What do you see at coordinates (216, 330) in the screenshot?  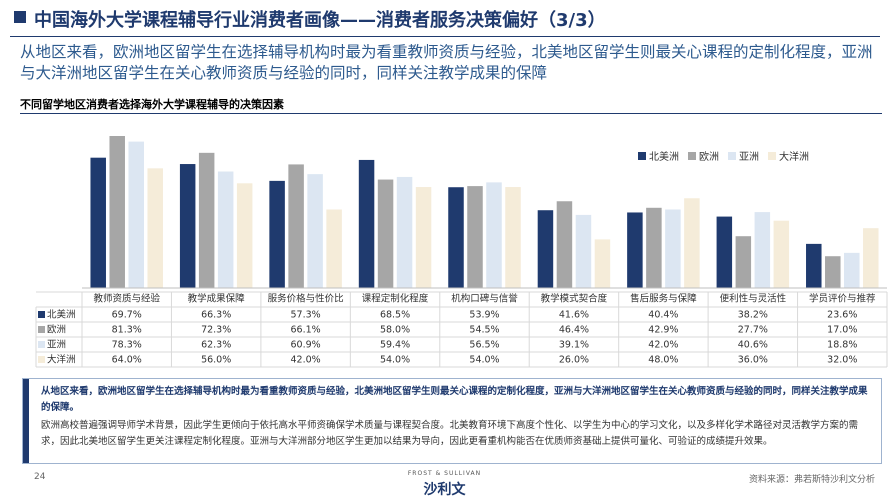 I see `value-label: 72.3%` at bounding box center [216, 330].